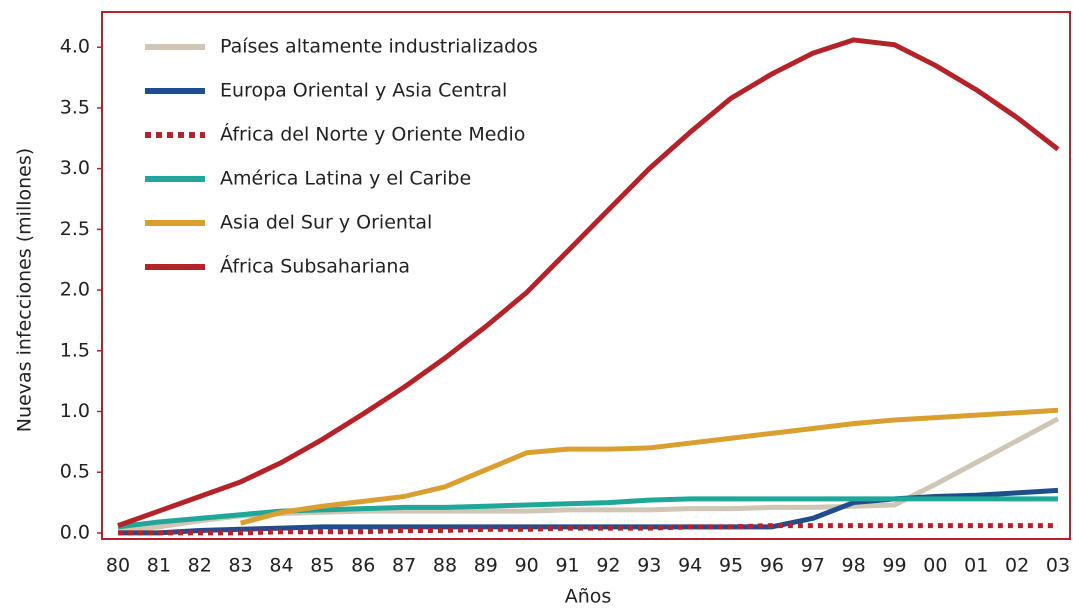  What do you see at coordinates (322, 566) in the screenshot?
I see `x-tick-label: 85` at bounding box center [322, 566].